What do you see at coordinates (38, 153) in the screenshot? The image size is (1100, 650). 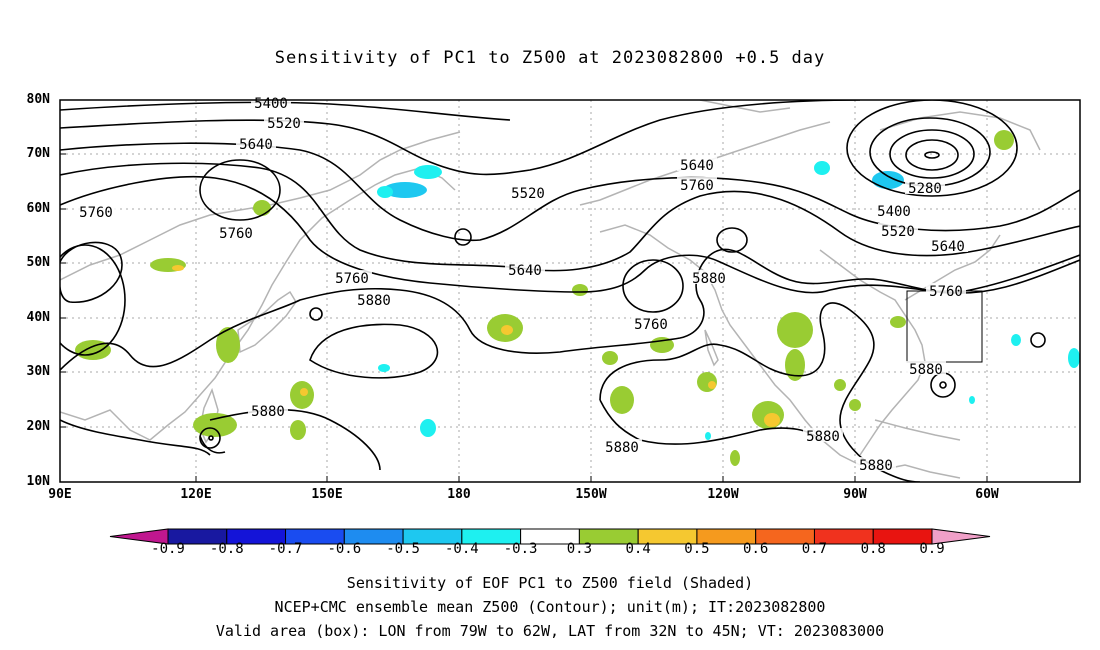 I see `lat-label-70n: 70N` at bounding box center [38, 153].